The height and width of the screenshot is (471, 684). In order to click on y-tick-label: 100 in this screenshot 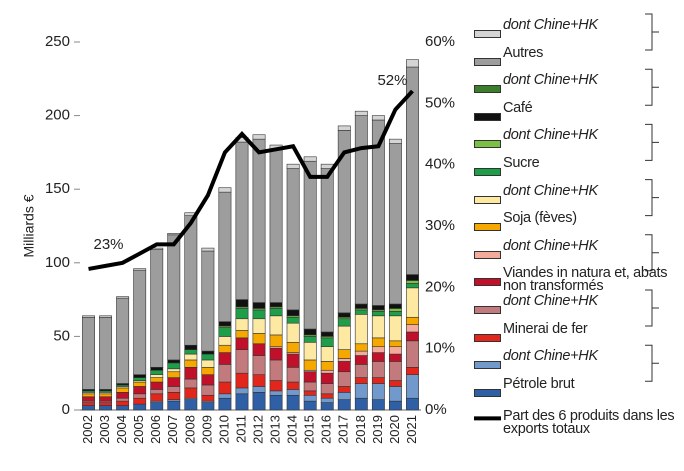, I will do `click(57, 262)`.